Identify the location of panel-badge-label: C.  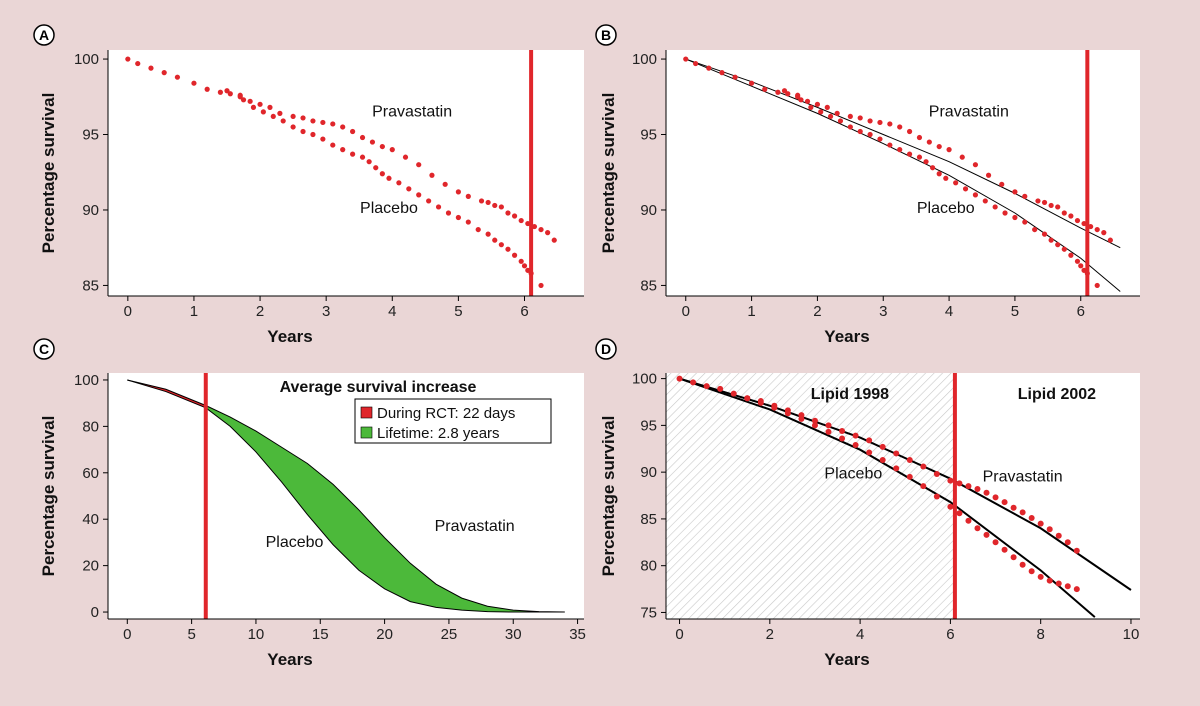
(44, 349).